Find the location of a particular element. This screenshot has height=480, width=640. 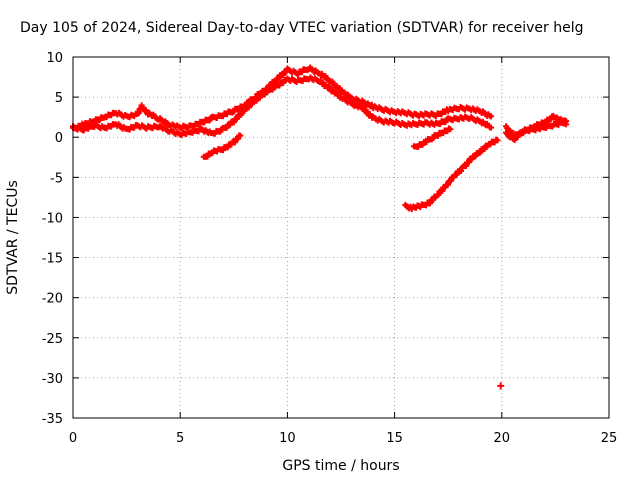

y-tick-label: 0 is located at coordinates (59, 138).